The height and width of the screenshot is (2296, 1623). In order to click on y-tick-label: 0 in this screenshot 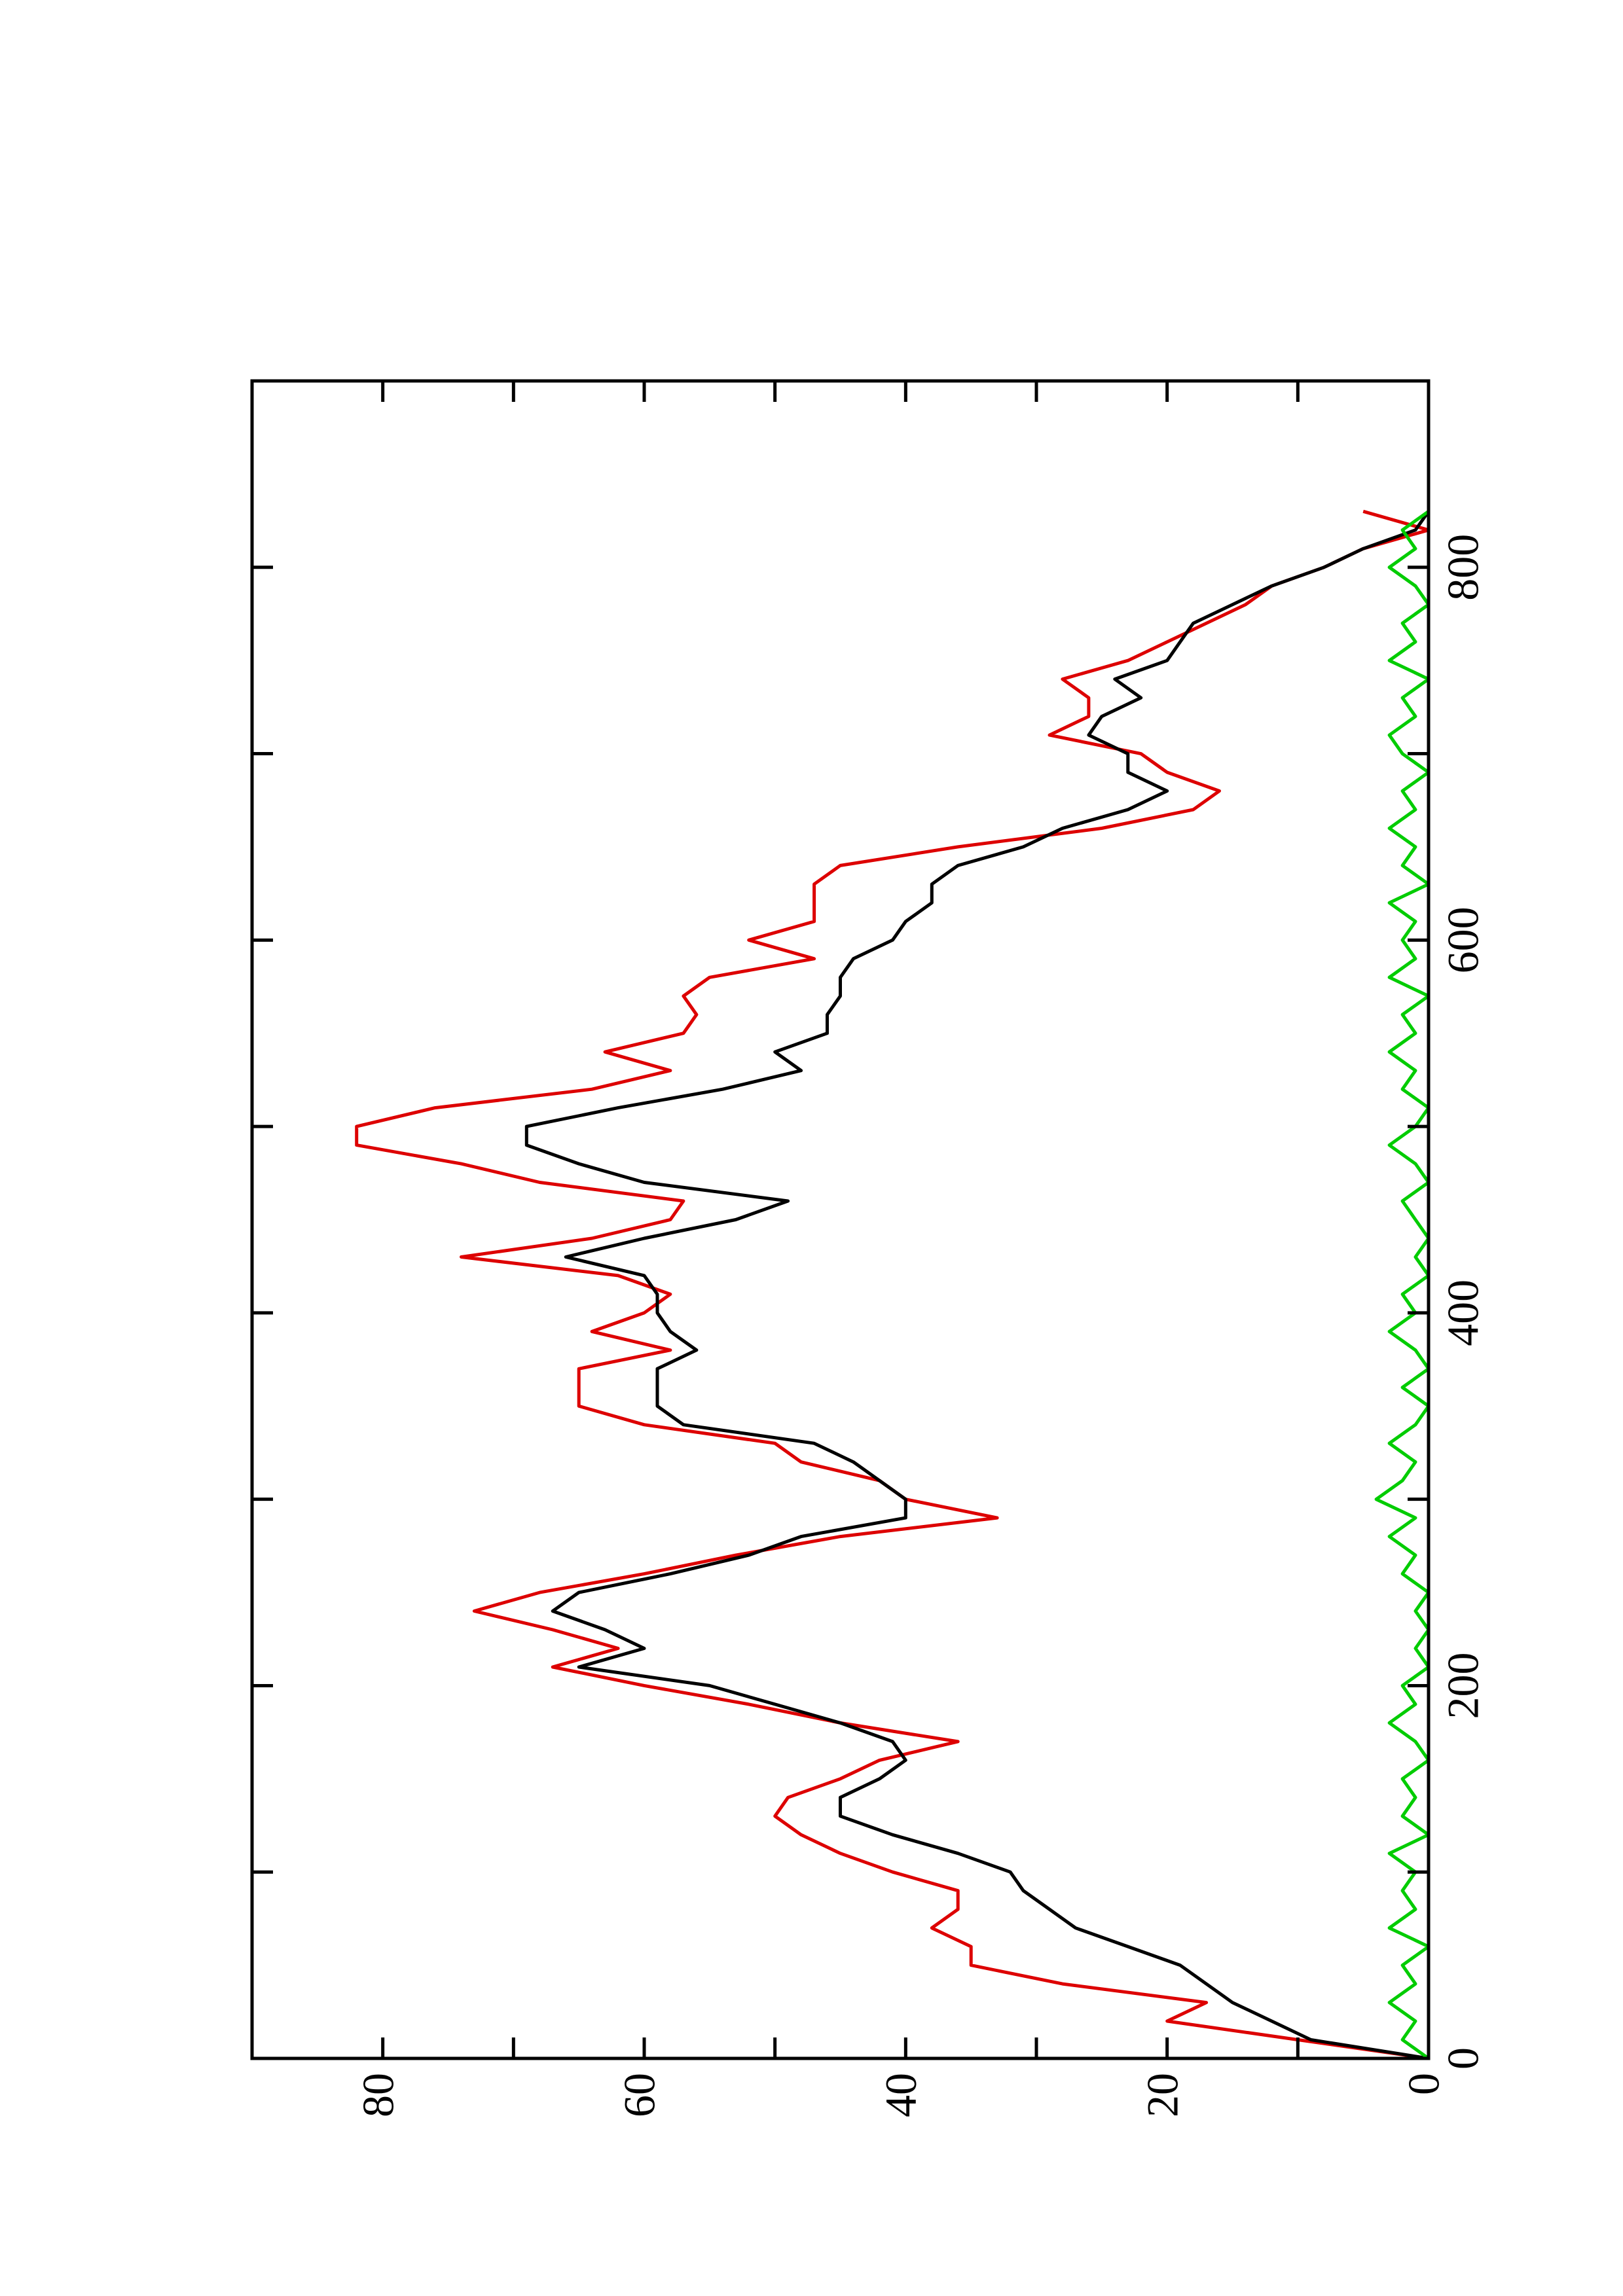, I will do `click(1424, 2084)`.